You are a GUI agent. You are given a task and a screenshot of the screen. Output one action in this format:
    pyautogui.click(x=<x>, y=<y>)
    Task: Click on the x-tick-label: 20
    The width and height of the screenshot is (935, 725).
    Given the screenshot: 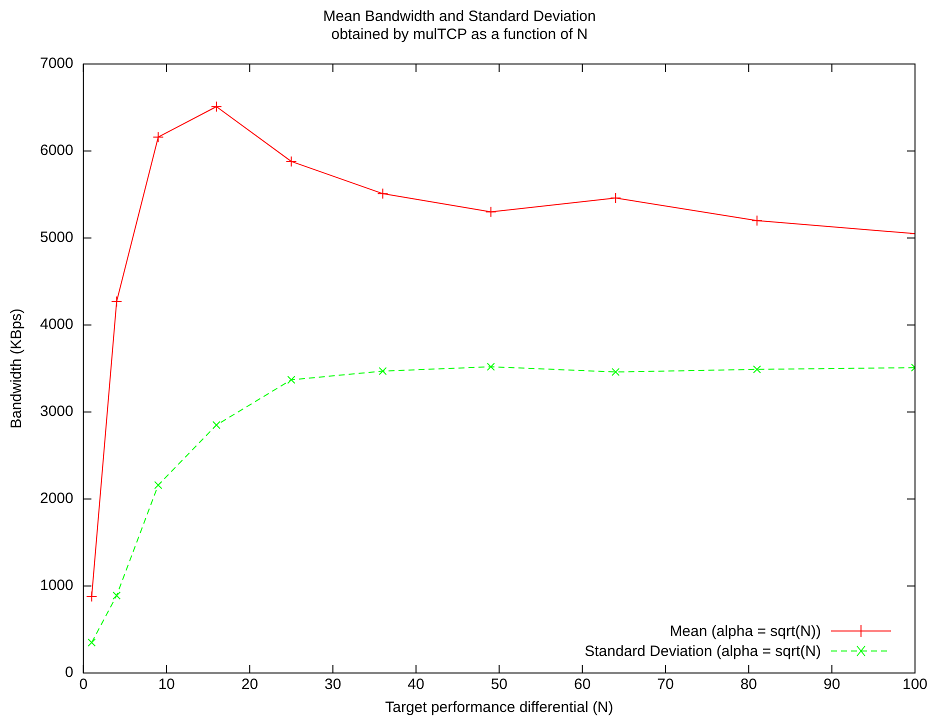 What is the action you would take?
    pyautogui.click(x=249, y=685)
    